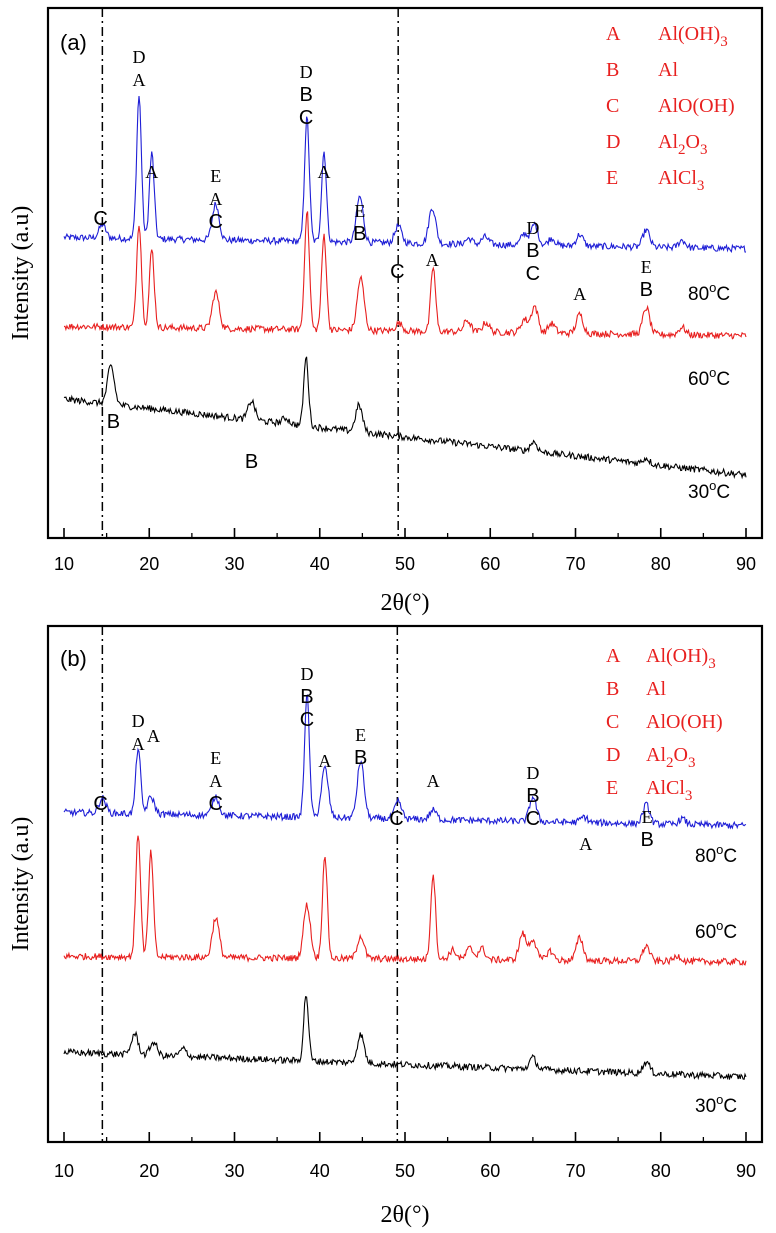 This screenshot has height=1233, width=776. What do you see at coordinates (64, 564) in the screenshot?
I see `x-tick-label: 10` at bounding box center [64, 564].